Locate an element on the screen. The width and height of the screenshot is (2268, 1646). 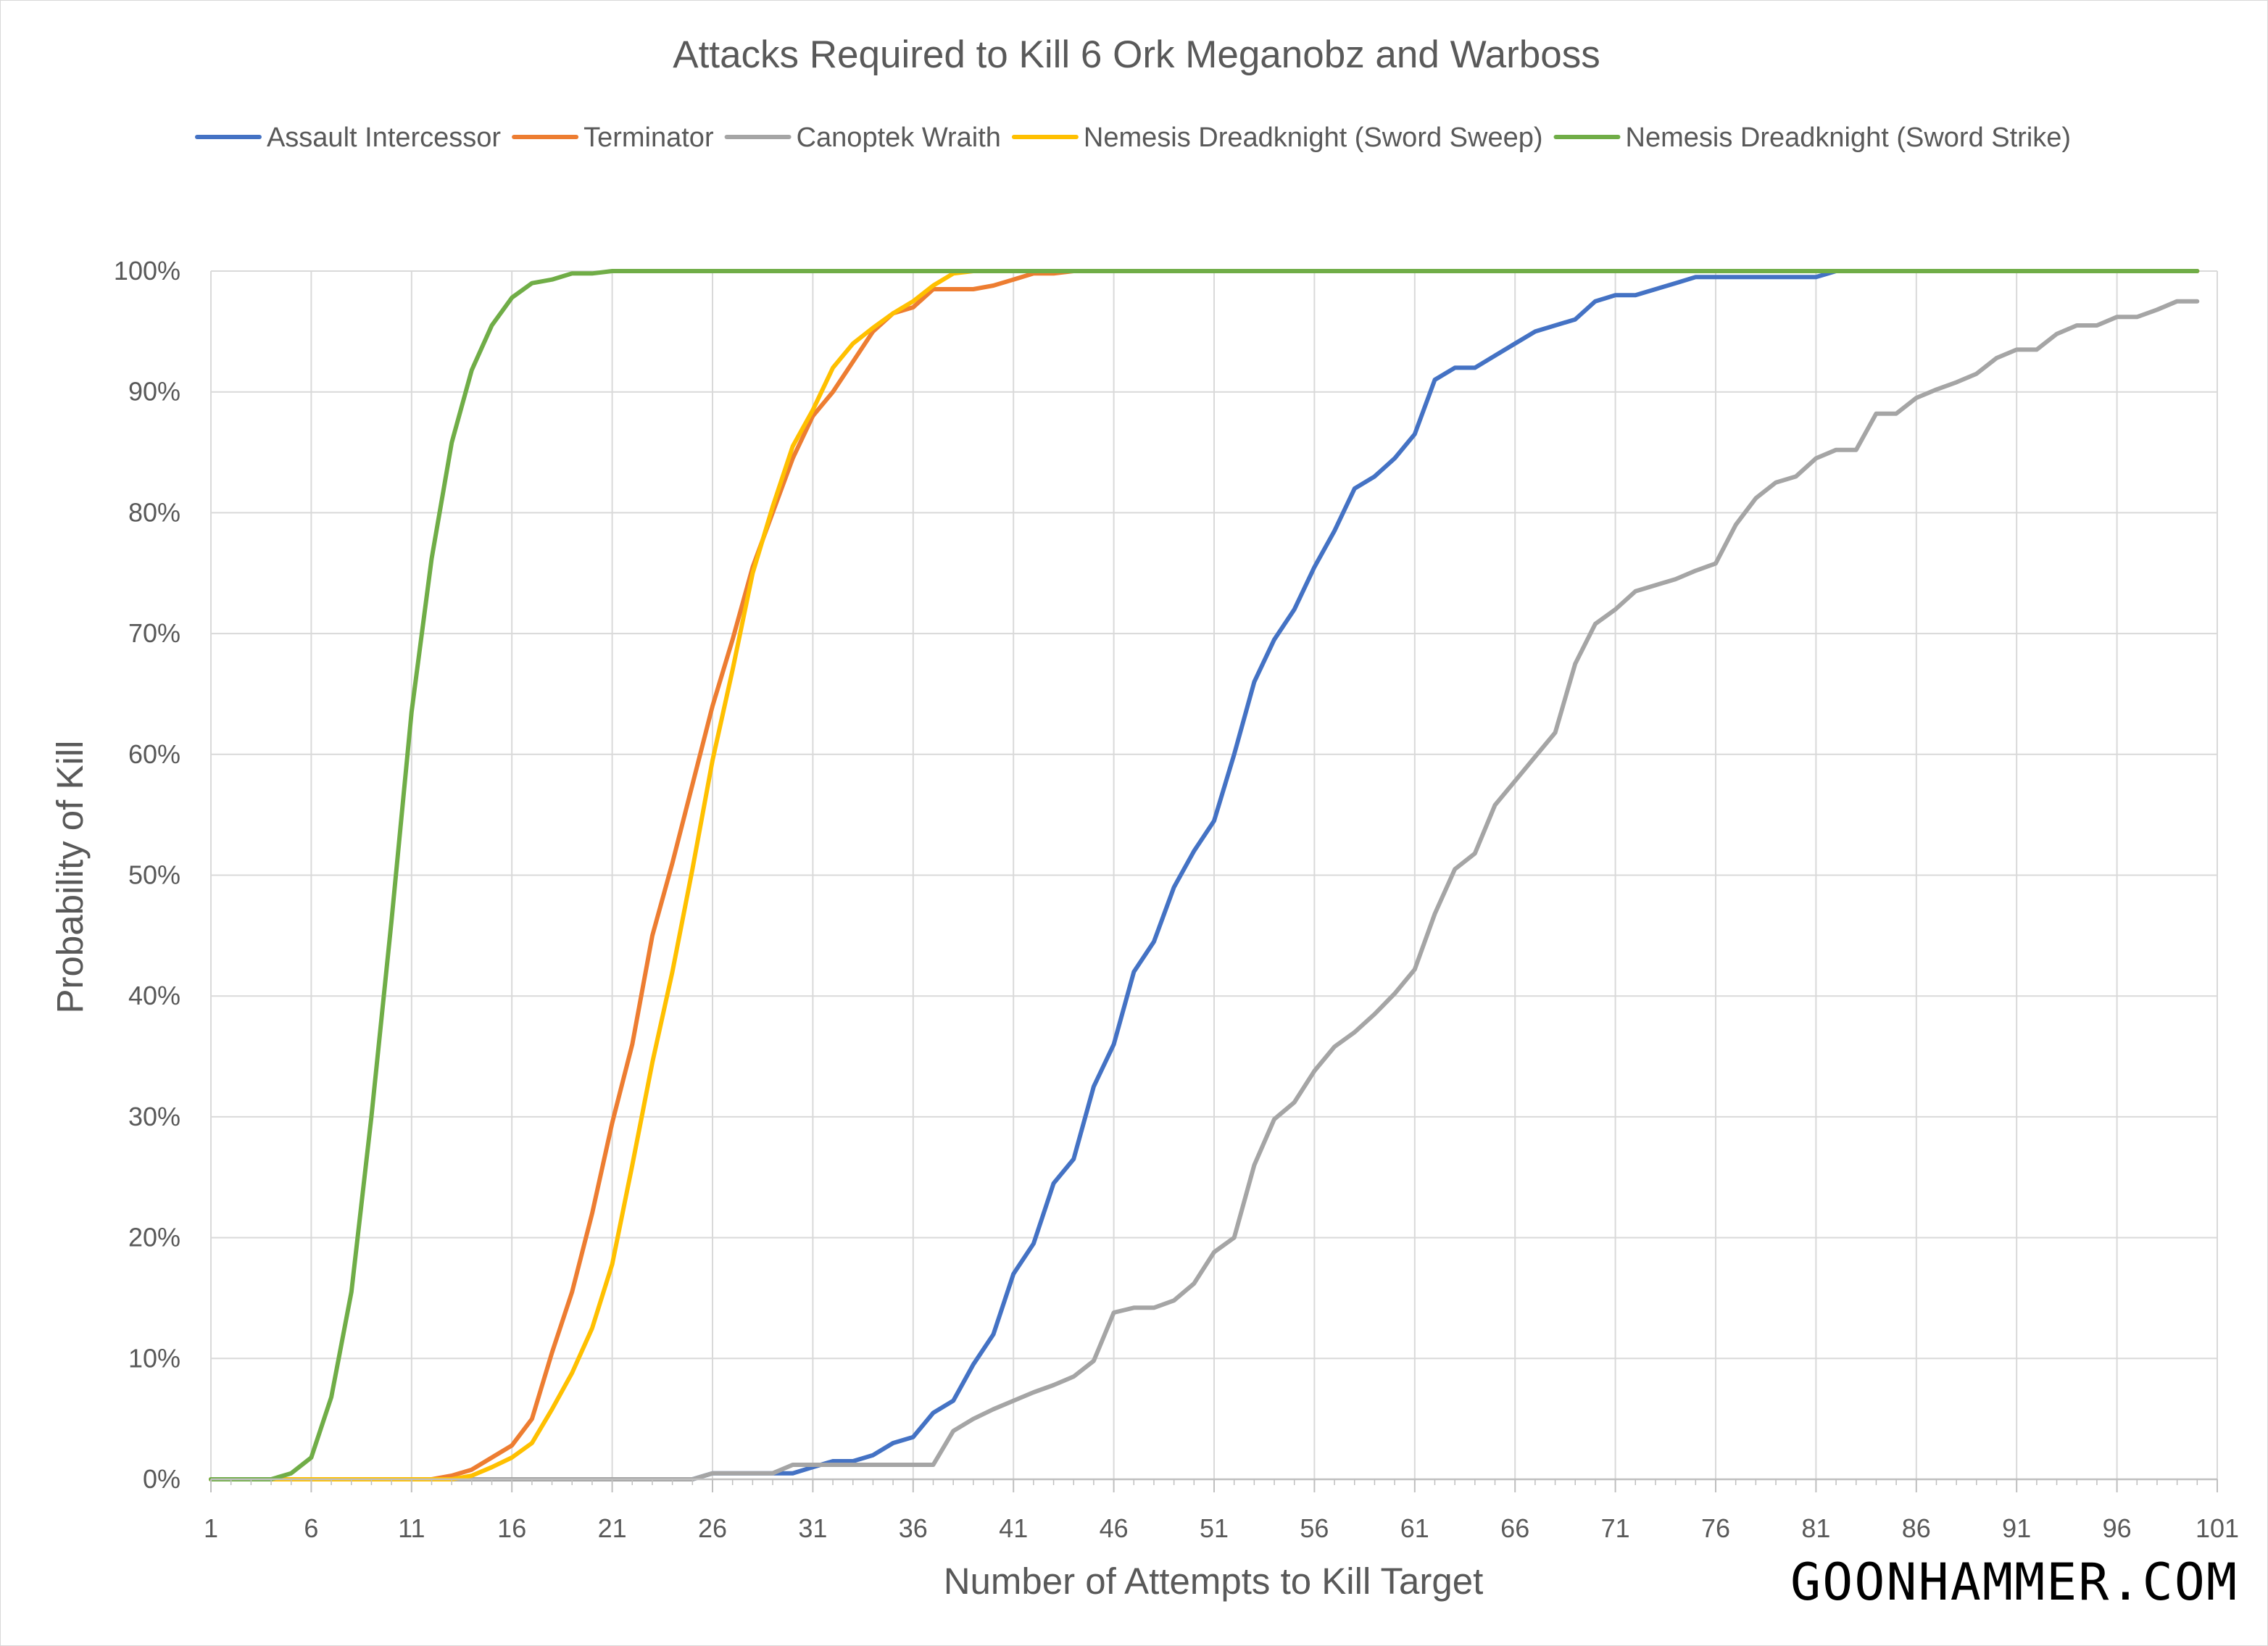
x-tick-label: 16 is located at coordinates (511, 1528).